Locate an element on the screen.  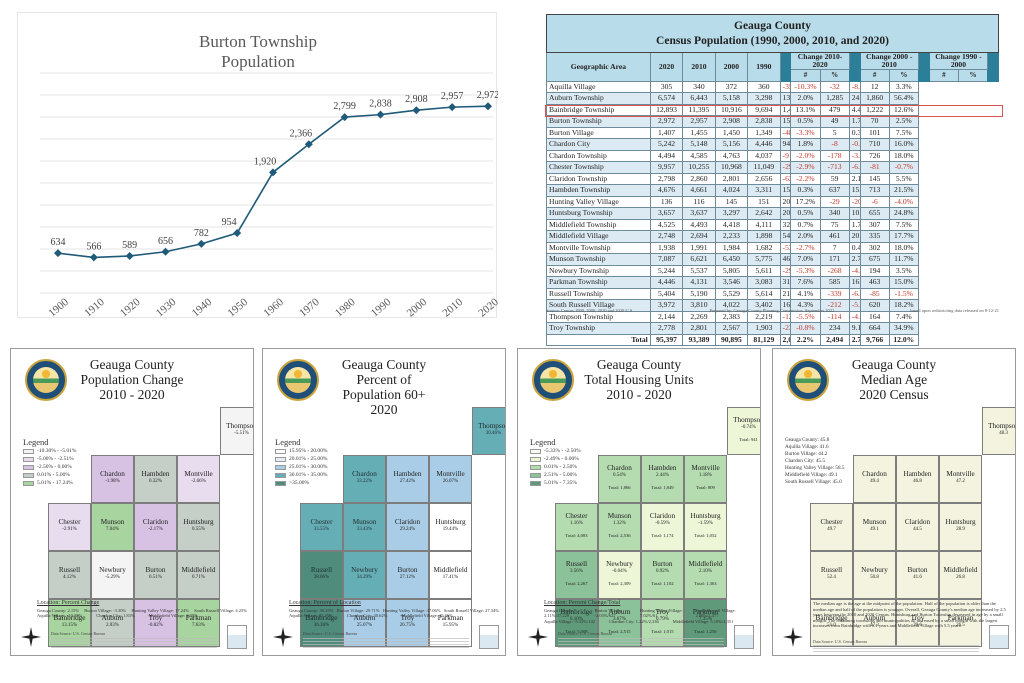
cell-geographic-area: Parkman Township is located at coordinates (598, 282).